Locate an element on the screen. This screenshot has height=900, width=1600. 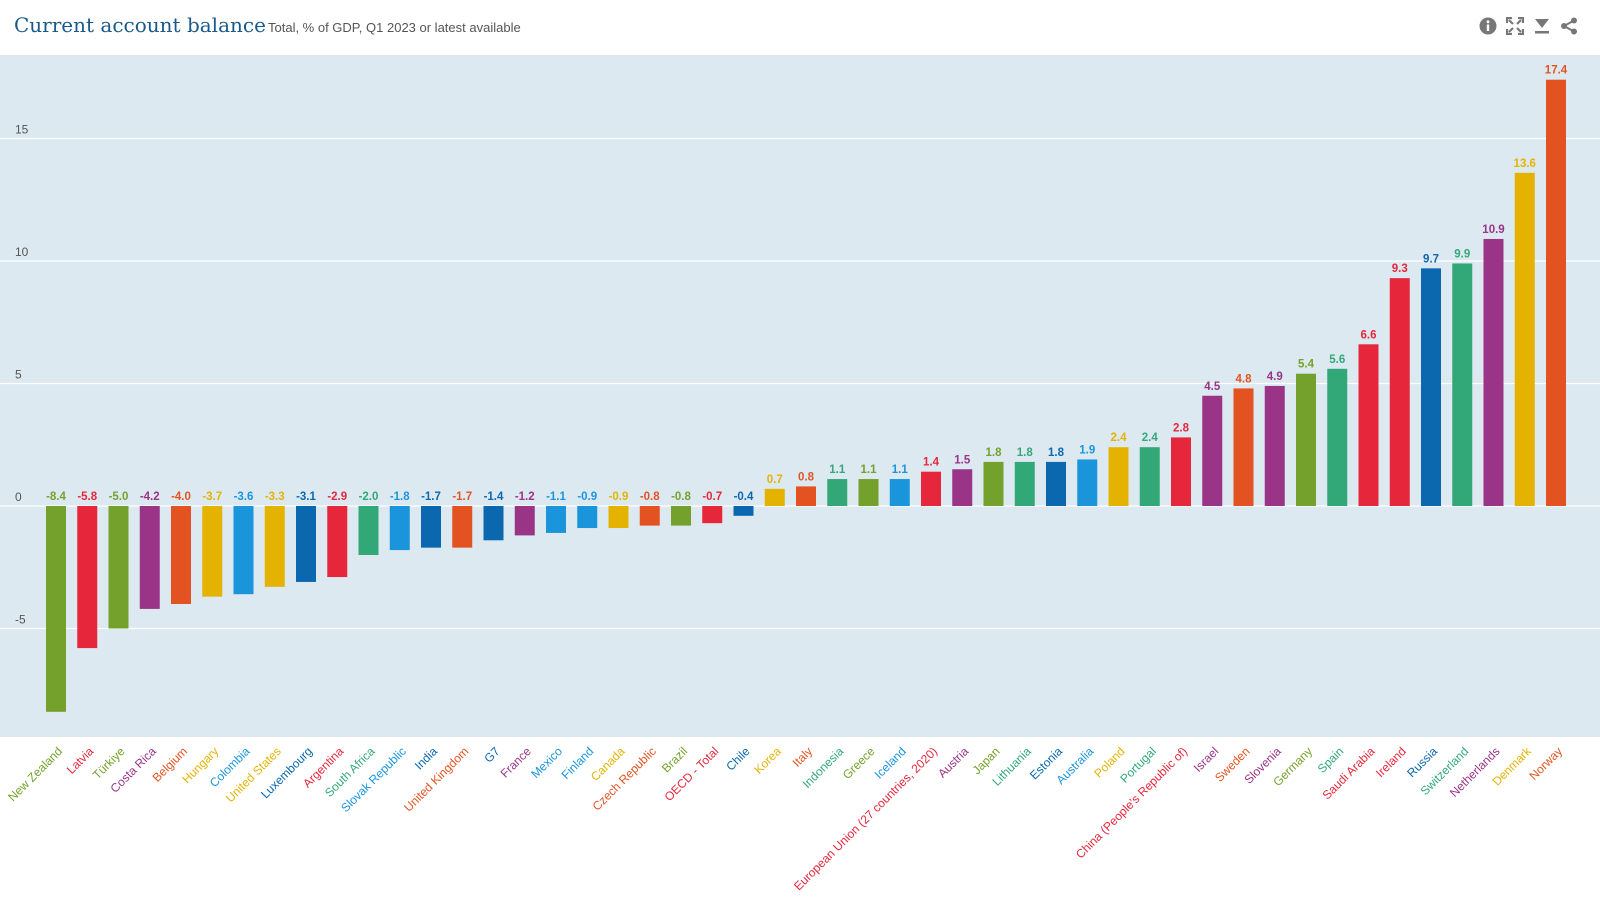
chart-title: Current account balance is located at coordinates (140, 25).